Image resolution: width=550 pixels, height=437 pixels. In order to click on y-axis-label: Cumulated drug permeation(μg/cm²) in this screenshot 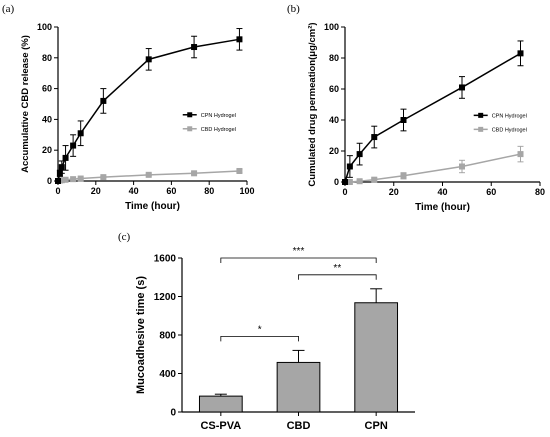, I will do `click(312, 104)`.